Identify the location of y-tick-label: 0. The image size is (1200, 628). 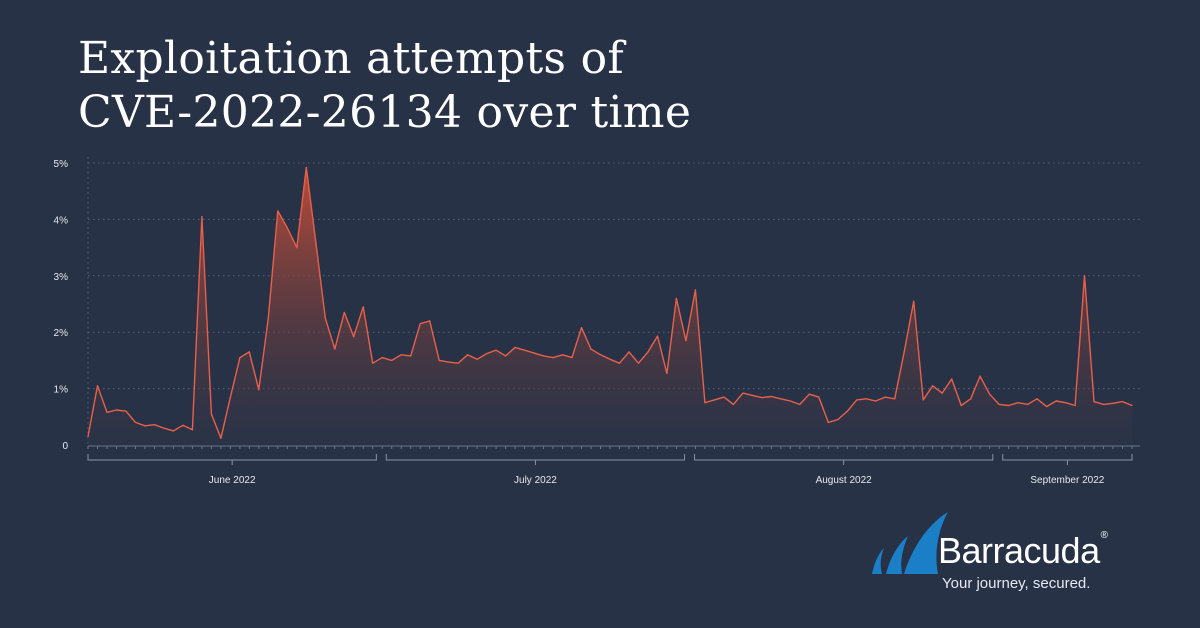
(65, 446).